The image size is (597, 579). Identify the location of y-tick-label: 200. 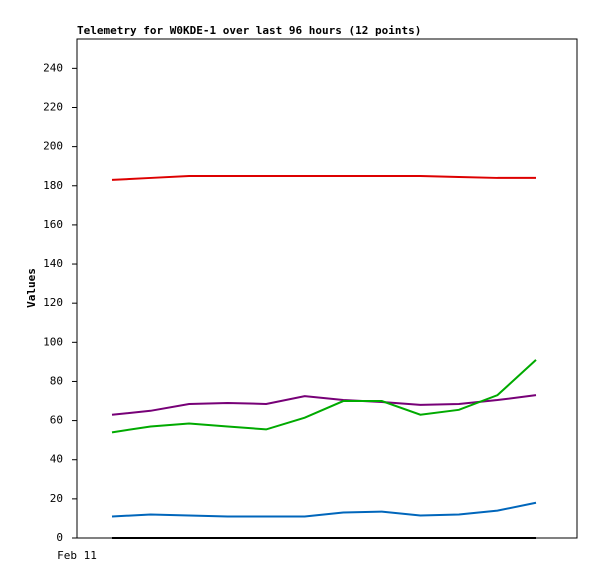
(53, 146).